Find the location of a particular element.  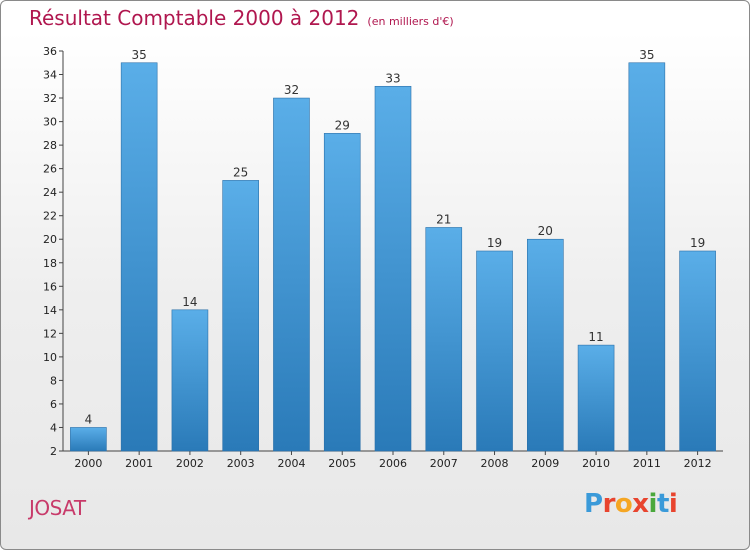

y-tick-label: 16 is located at coordinates (50, 286).